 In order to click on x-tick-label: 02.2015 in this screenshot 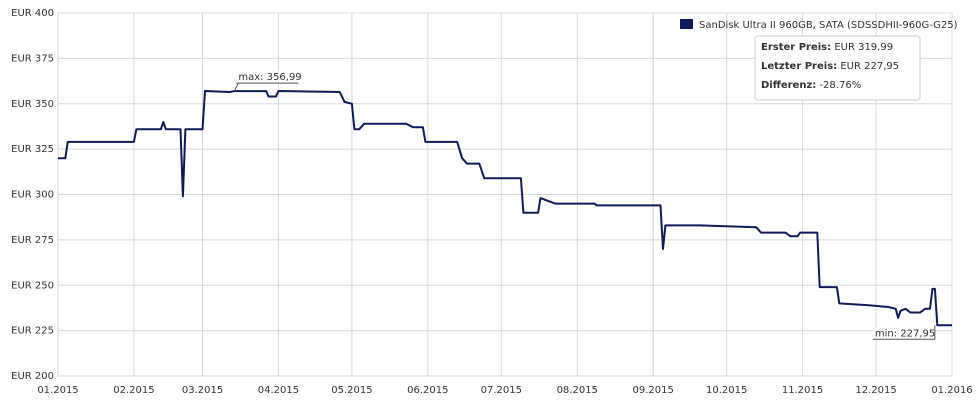, I will do `click(133, 390)`.